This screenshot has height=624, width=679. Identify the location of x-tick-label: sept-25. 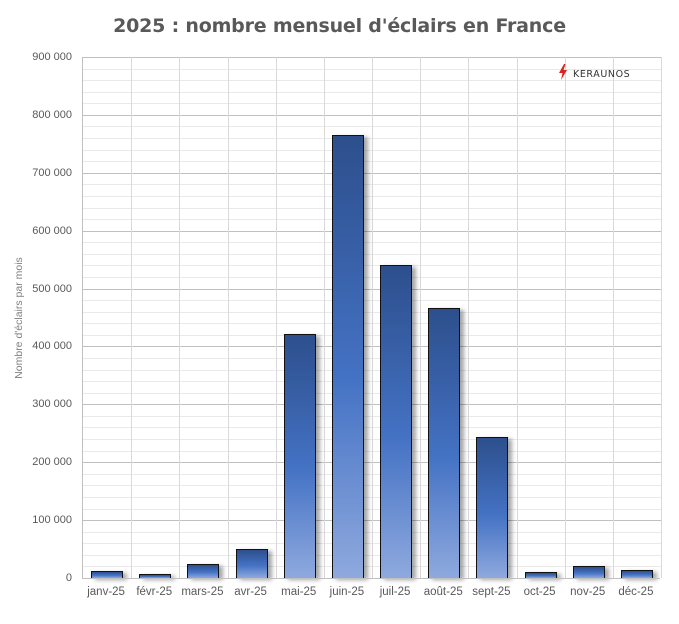
(491, 592).